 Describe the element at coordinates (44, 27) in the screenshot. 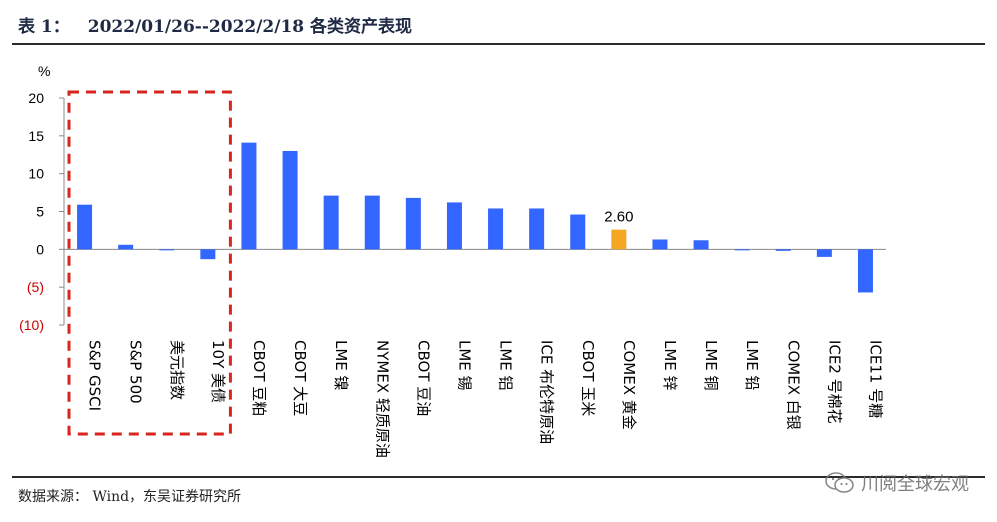

I see `table-number: 表 1：` at that location.